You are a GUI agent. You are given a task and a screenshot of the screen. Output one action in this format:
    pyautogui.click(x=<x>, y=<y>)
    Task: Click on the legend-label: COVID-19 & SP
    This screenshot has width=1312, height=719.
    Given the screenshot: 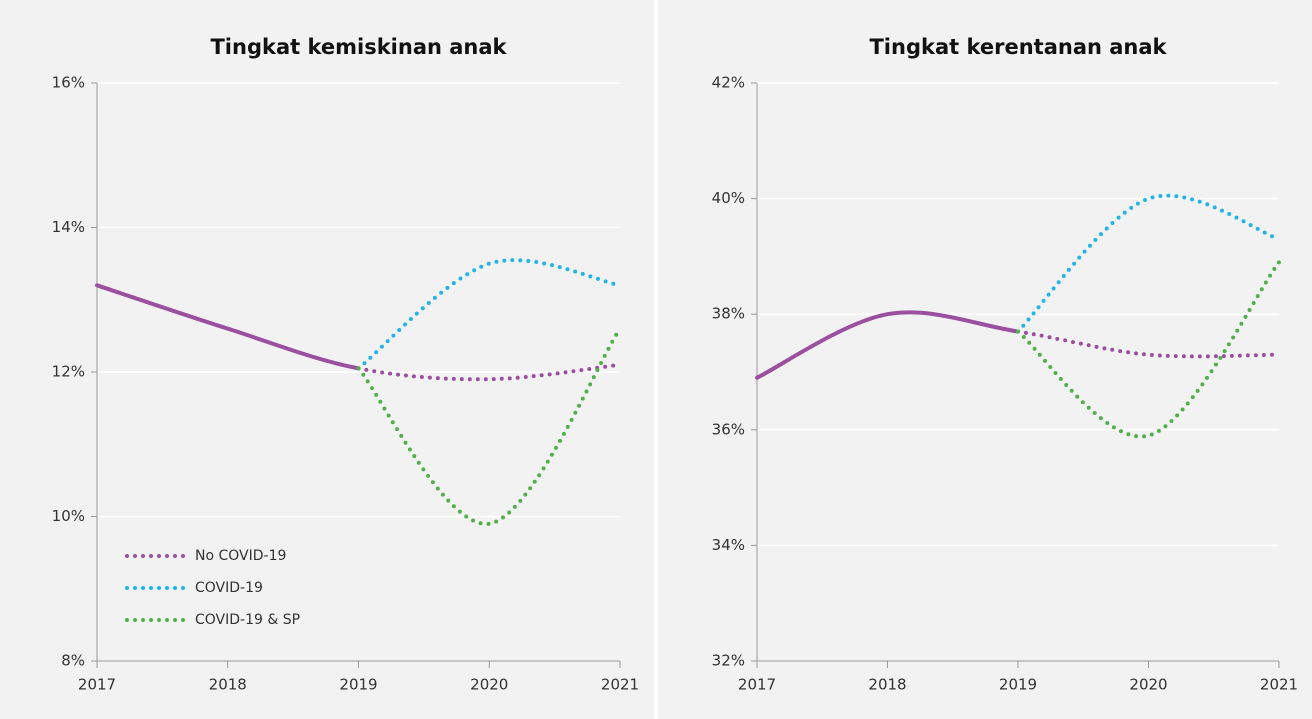 What is the action you would take?
    pyautogui.click(x=247, y=620)
    